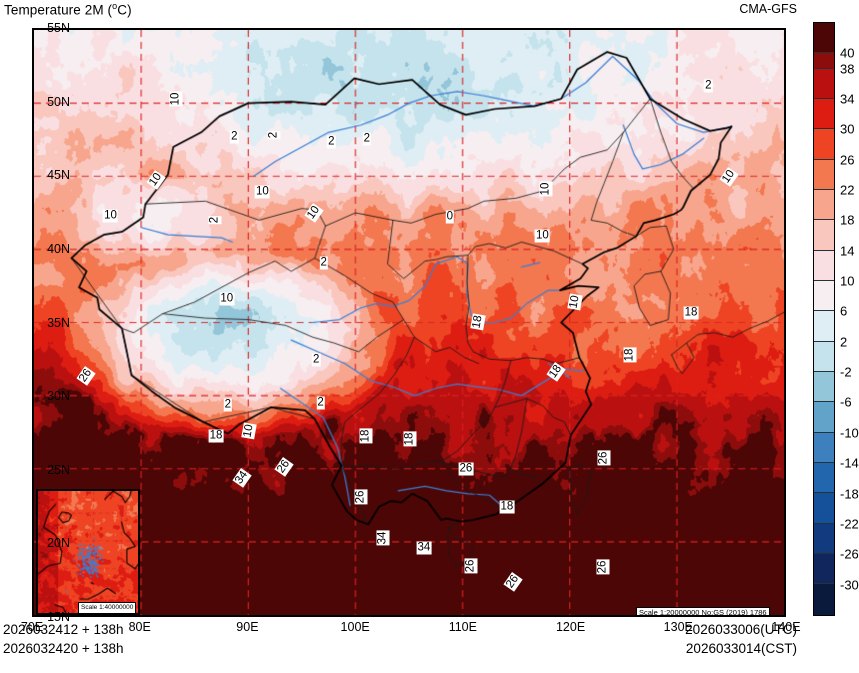 The image size is (859, 673). What do you see at coordinates (58, 396) in the screenshot?
I see `lat-tick-30N: 30N` at bounding box center [58, 396].